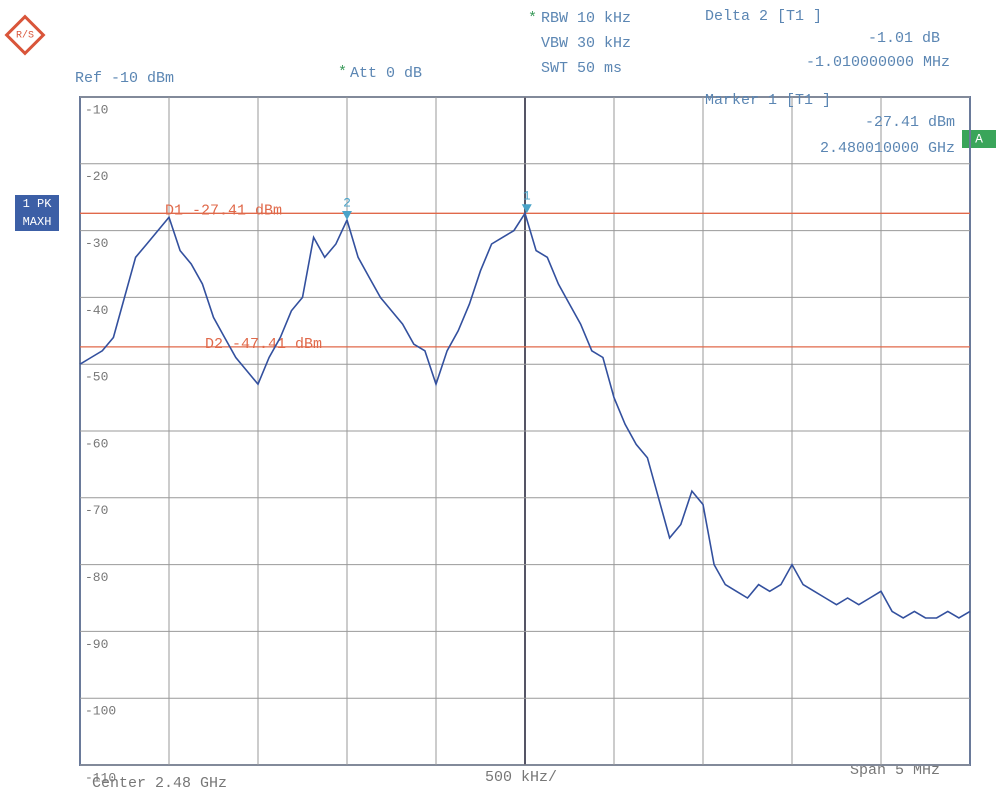 This screenshot has width=998, height=794. I want to click on y-tick-label: -110, so click(100, 777).